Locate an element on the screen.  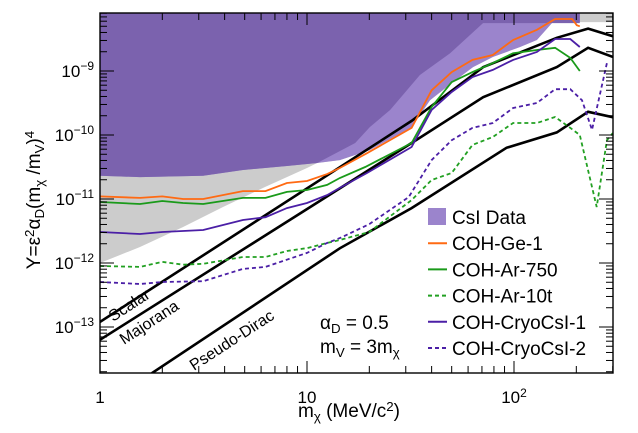
annotations: αD = 0.5mV = 3mχ is located at coordinates (360, 336).